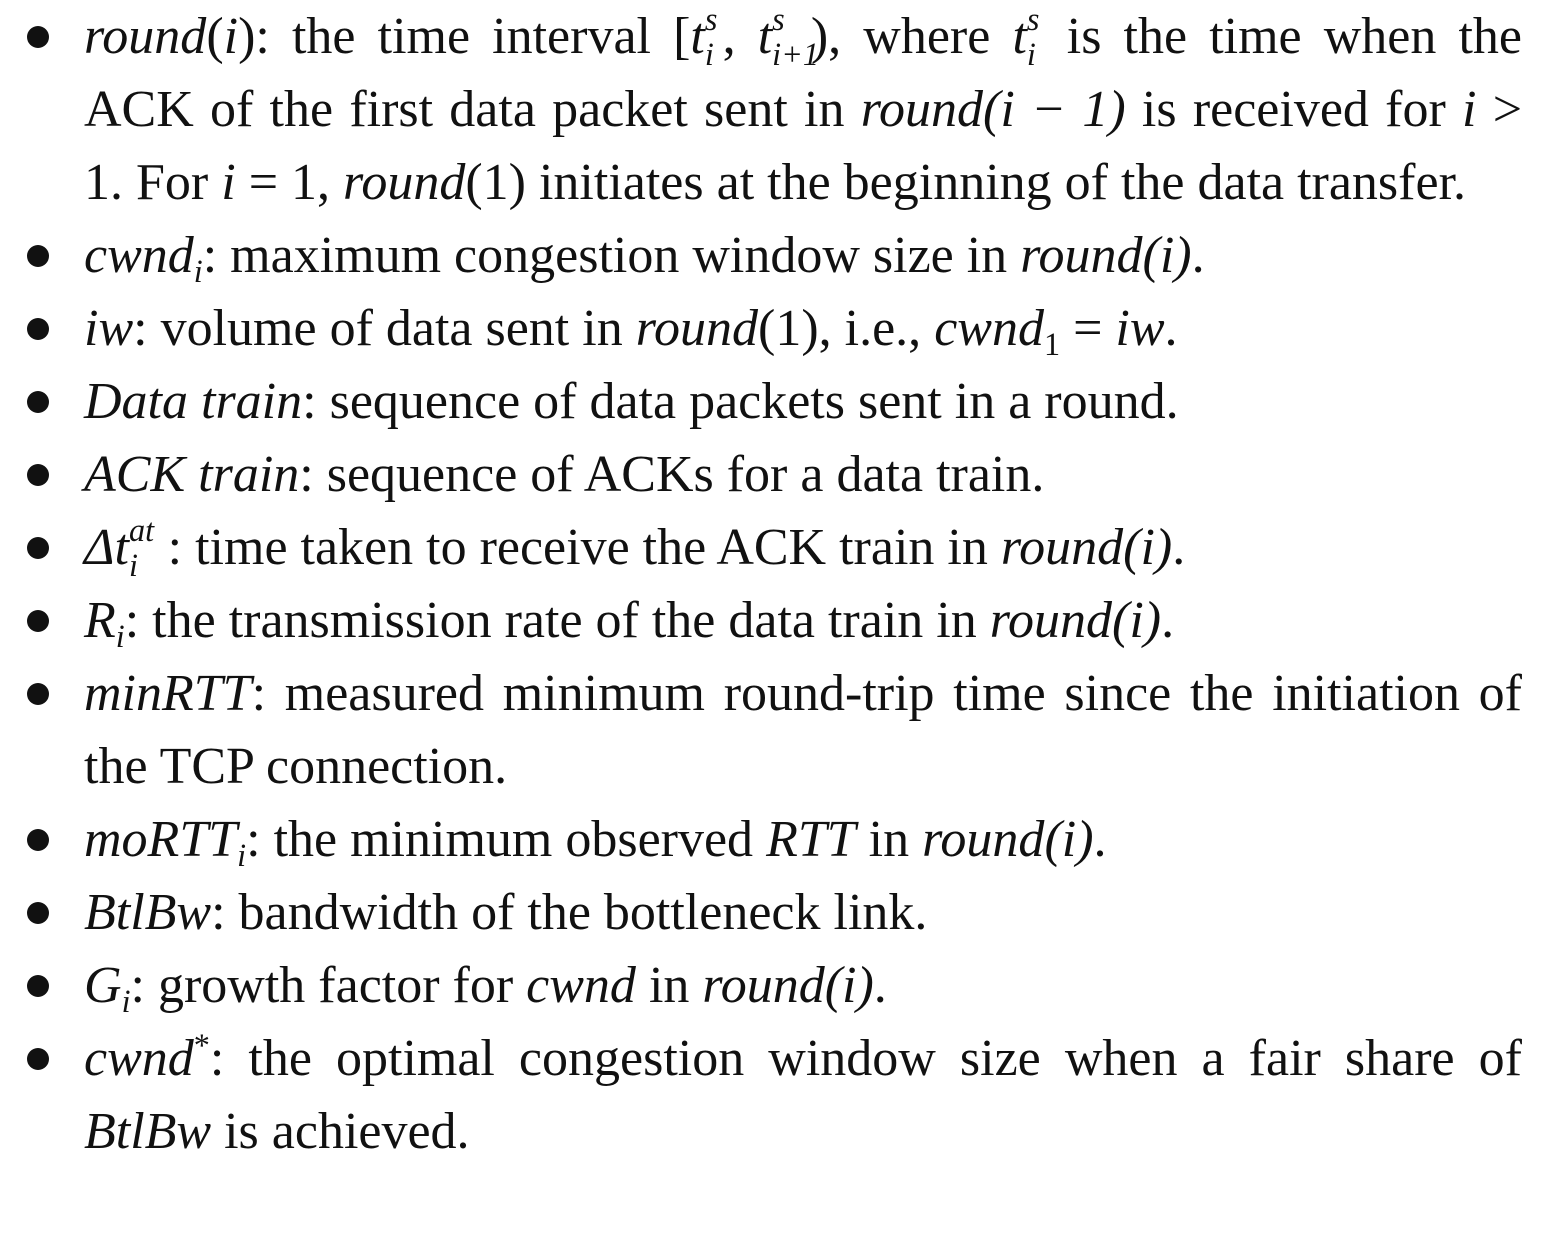 The height and width of the screenshot is (1239, 1556). I want to click on list-item: BtlBw: bandwidth of the bottleneck link., so click(778, 912).